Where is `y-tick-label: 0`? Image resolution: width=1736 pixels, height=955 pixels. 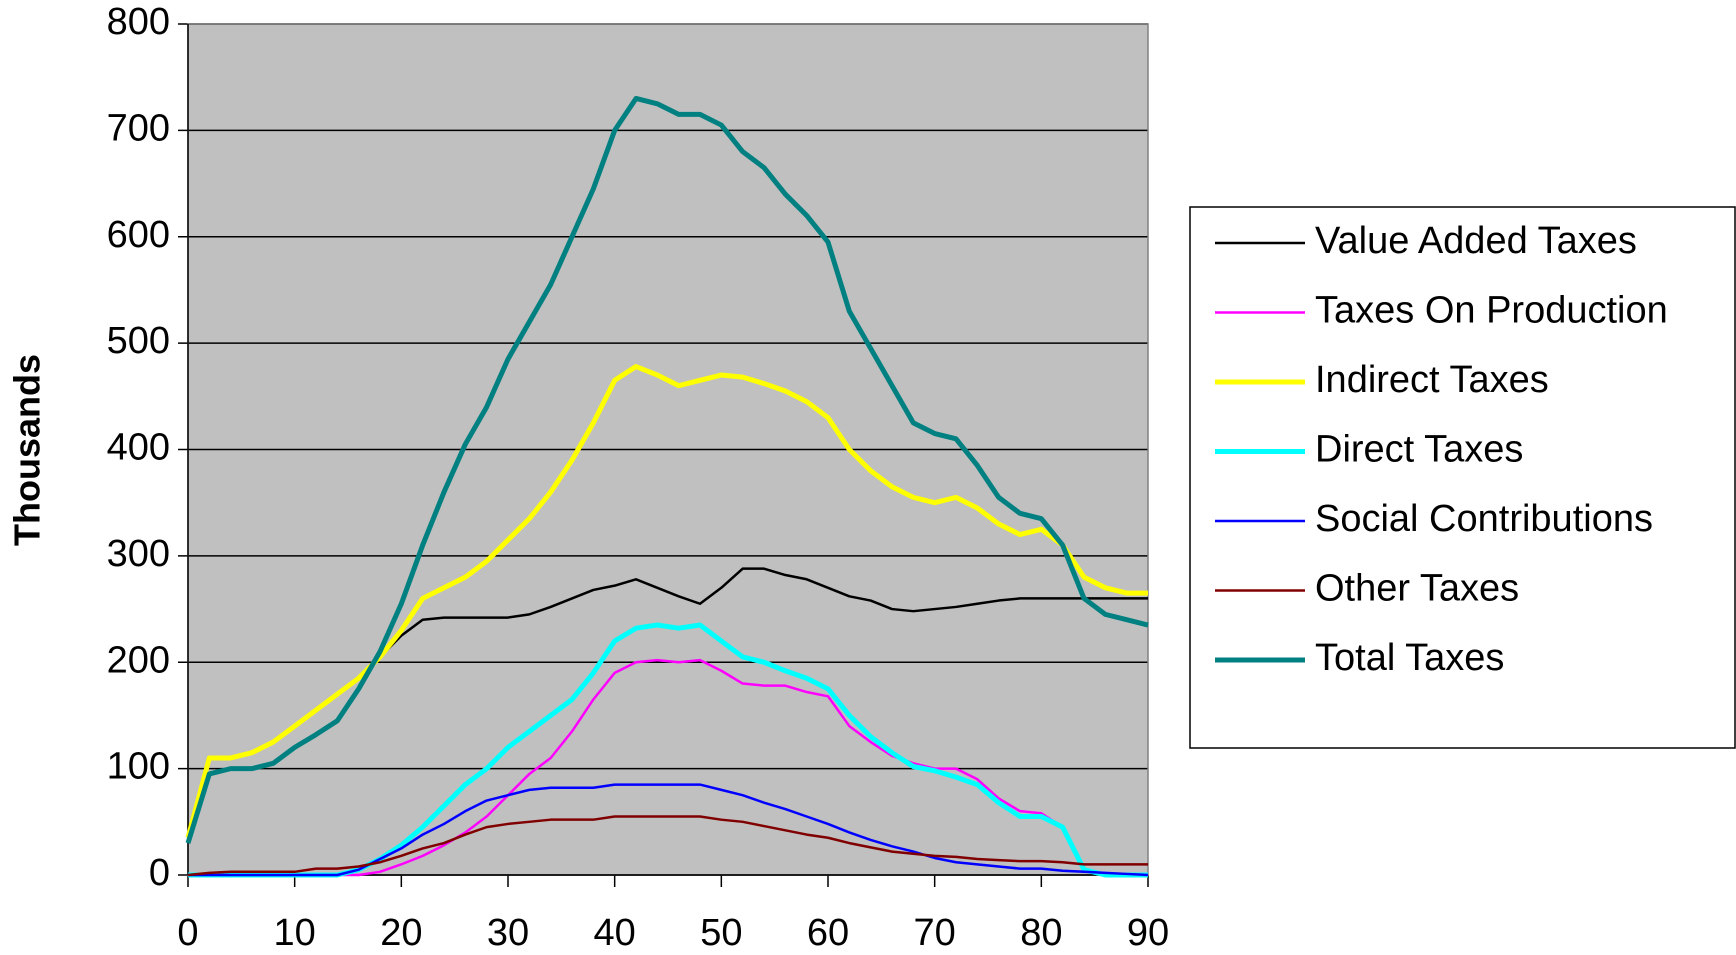 y-tick-label: 0 is located at coordinates (159, 873).